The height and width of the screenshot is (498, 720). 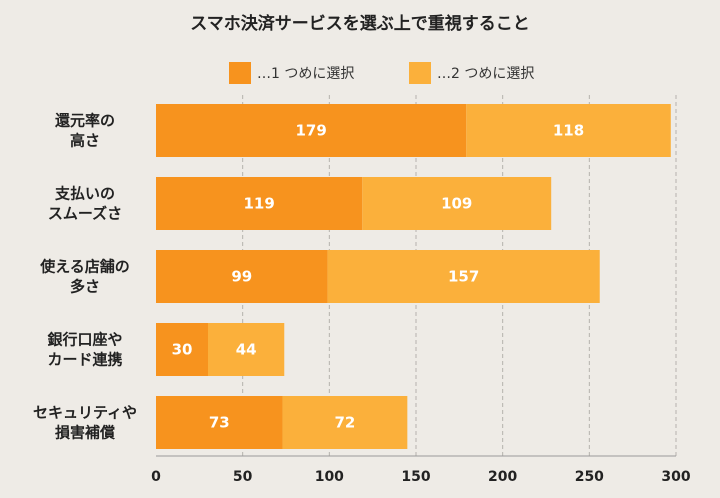 What do you see at coordinates (85, 131) in the screenshot?
I see `category-label: 還元率の高さ` at bounding box center [85, 131].